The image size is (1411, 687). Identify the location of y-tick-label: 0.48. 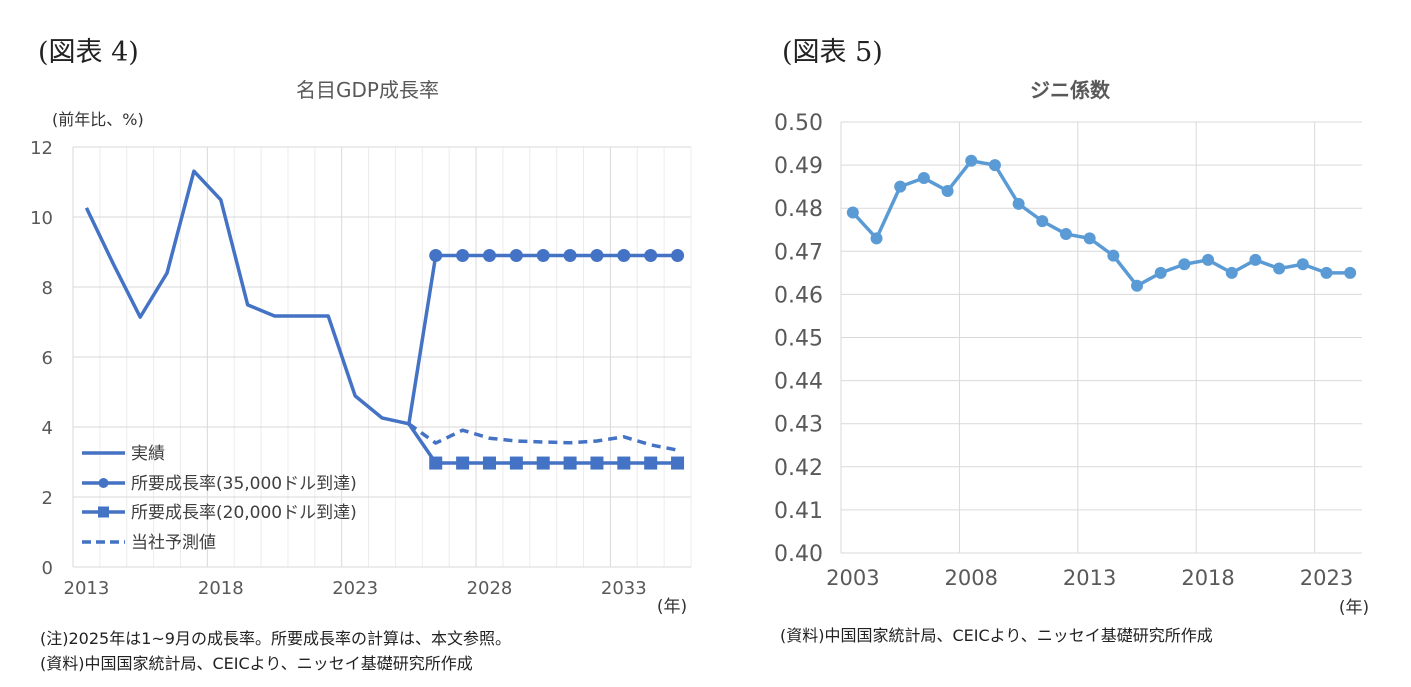
(798, 209).